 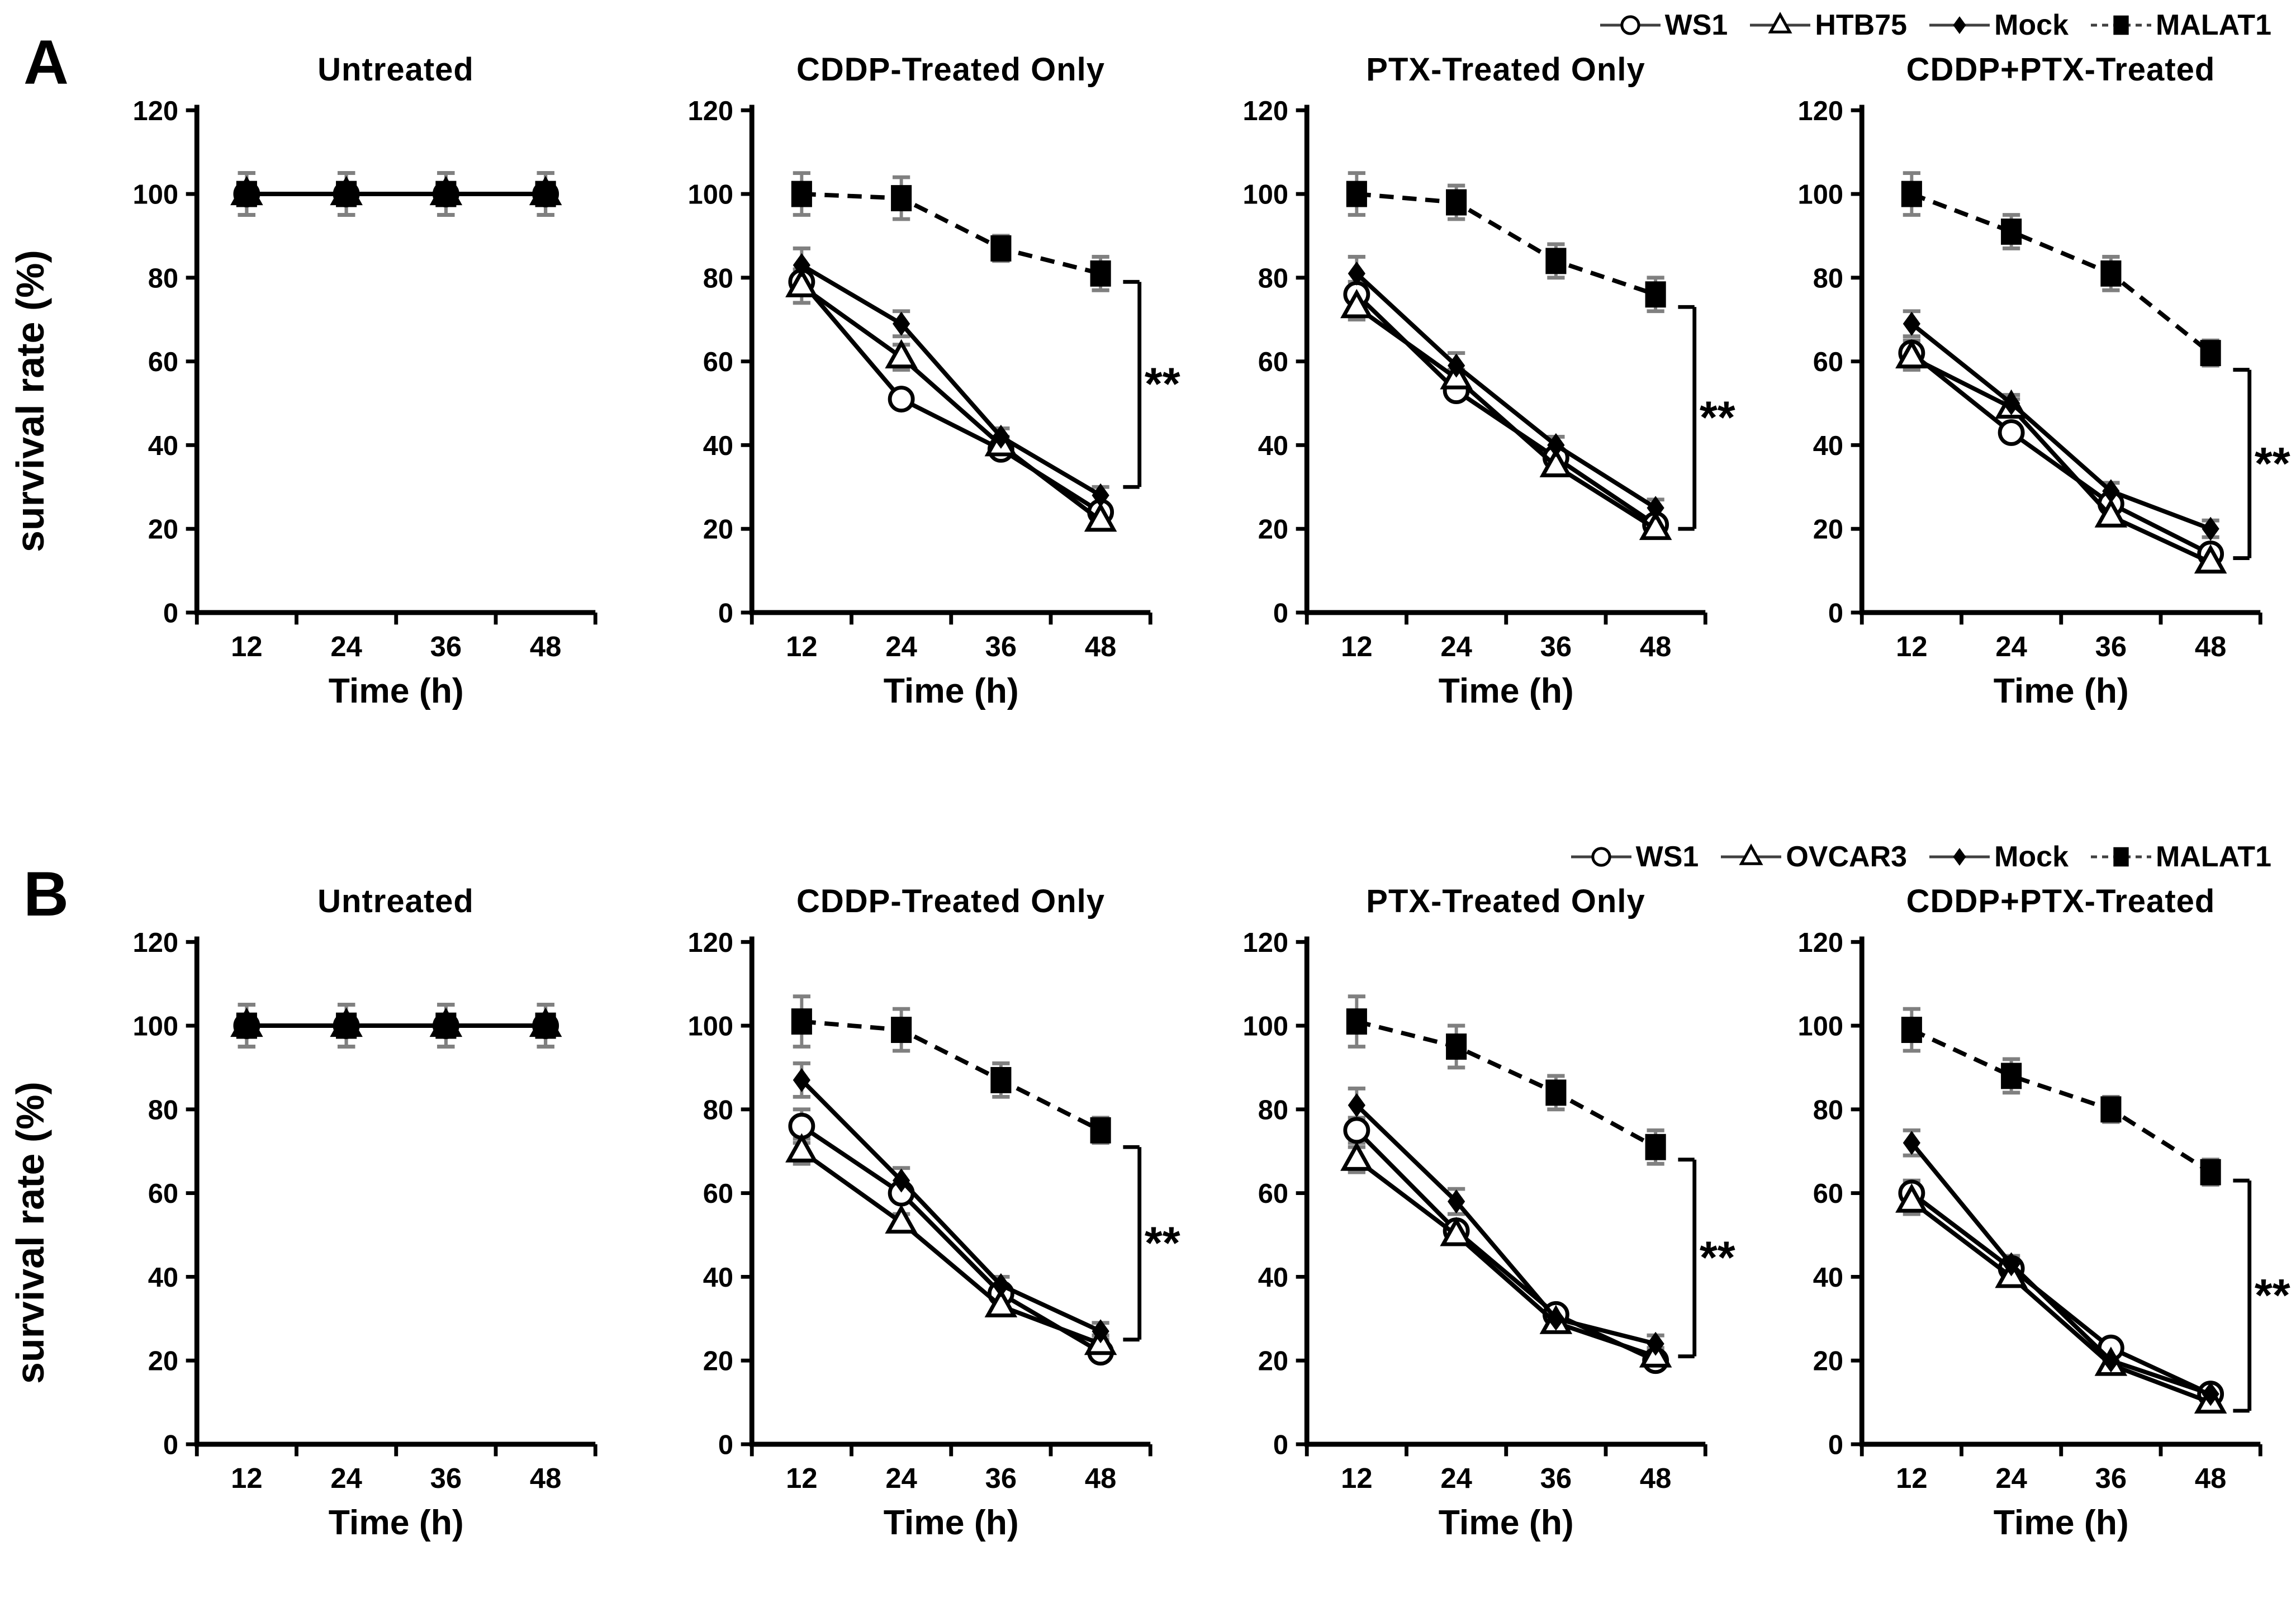 What do you see at coordinates (395, 901) in the screenshot?
I see `chart-title: Untreated` at bounding box center [395, 901].